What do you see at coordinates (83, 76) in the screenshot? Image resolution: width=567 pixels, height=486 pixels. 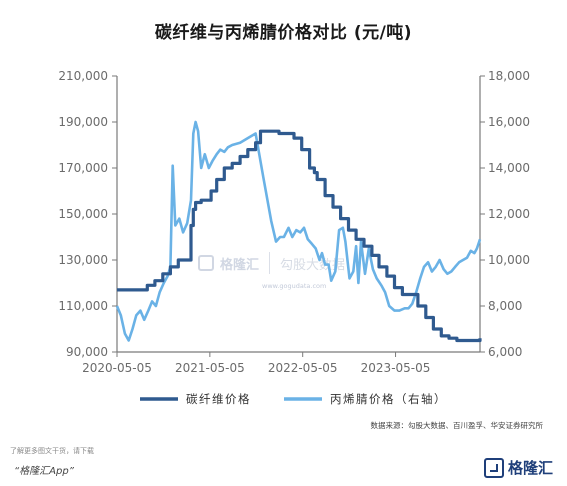 I see `y-left-tick-label: 210,000` at bounding box center [83, 76].